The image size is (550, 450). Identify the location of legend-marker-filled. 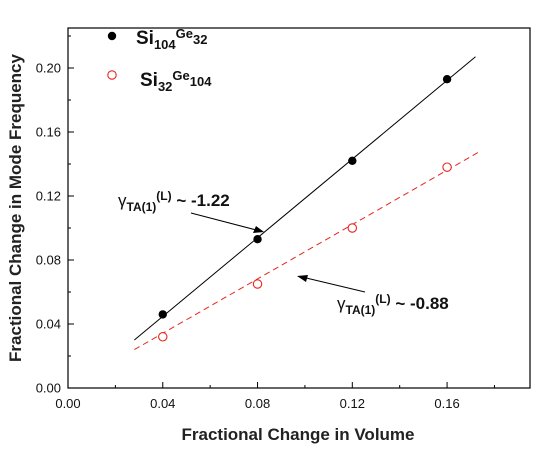
(112, 36).